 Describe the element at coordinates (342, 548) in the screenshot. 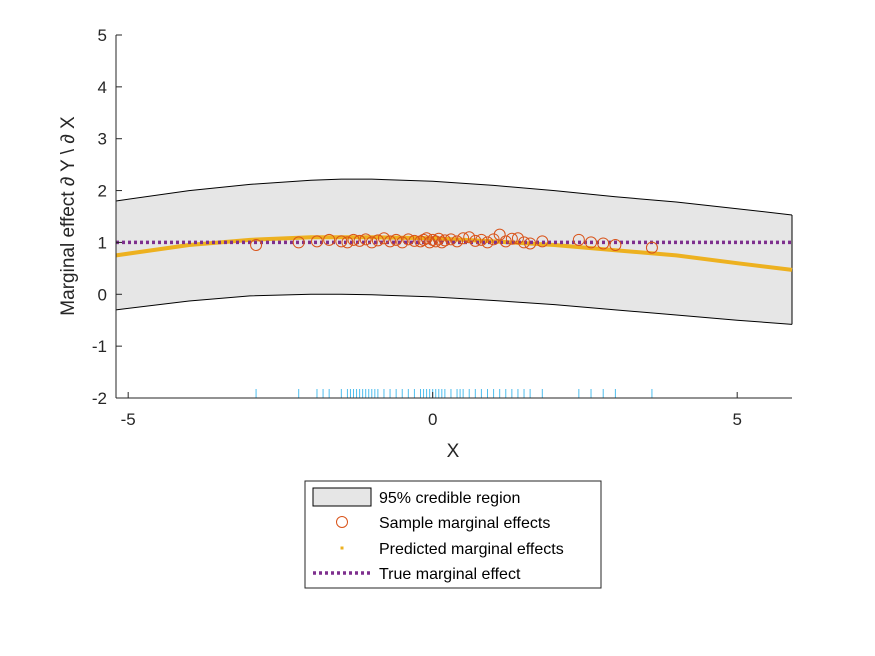

I see `legend-predicted-swatch` at that location.